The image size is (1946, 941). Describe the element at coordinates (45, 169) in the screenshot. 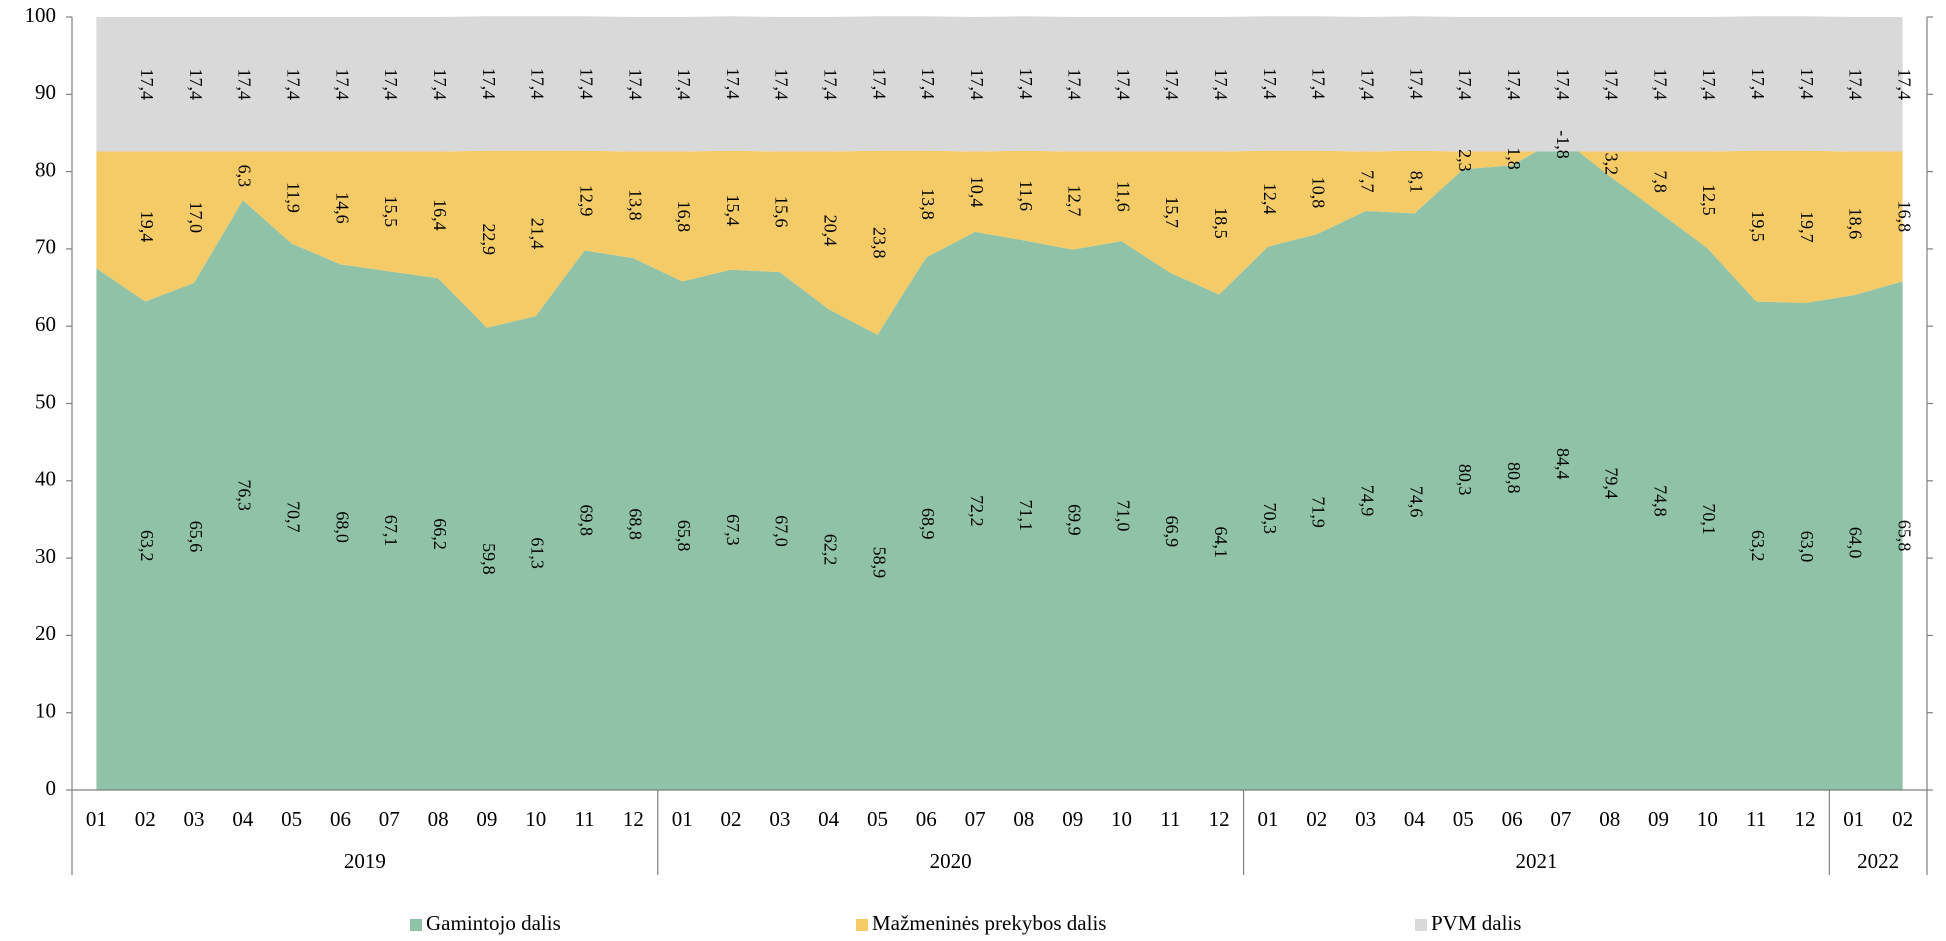

I see `y-tick-label: 80` at that location.